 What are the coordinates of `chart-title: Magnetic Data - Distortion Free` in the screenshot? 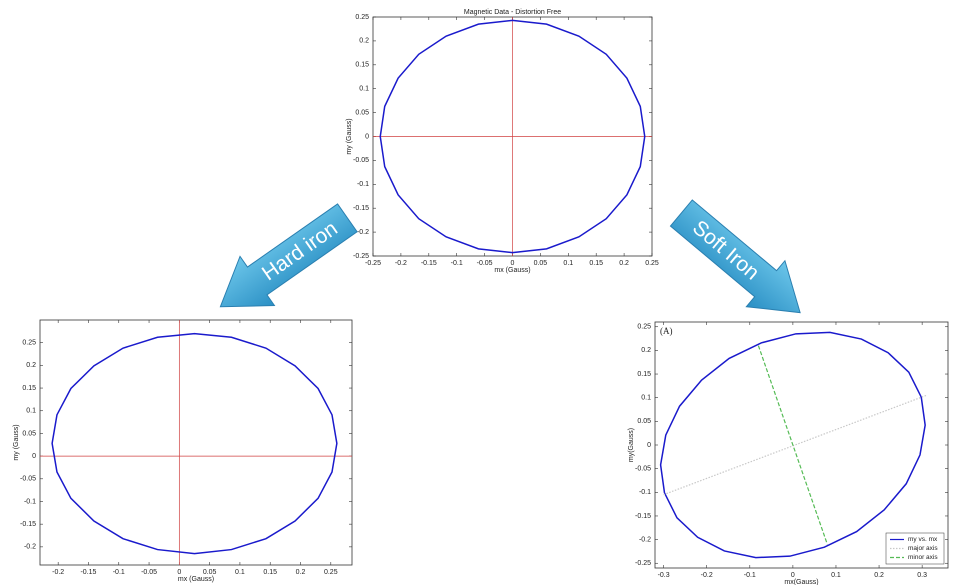 It's located at (512, 12).